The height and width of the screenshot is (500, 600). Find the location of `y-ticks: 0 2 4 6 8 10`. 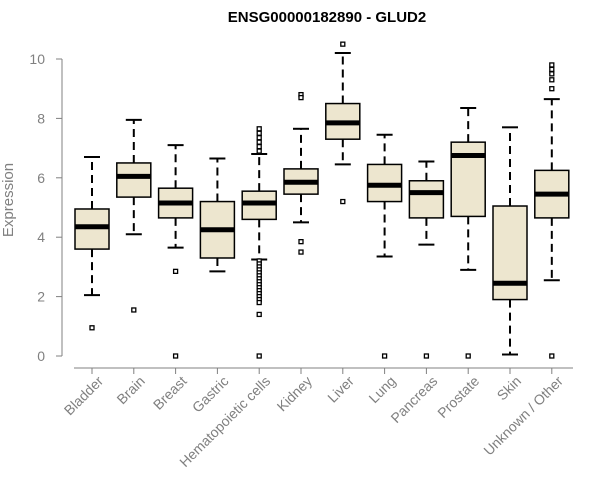

y-ticks: 0 2 4 6 8 10 is located at coordinates (45, 207).